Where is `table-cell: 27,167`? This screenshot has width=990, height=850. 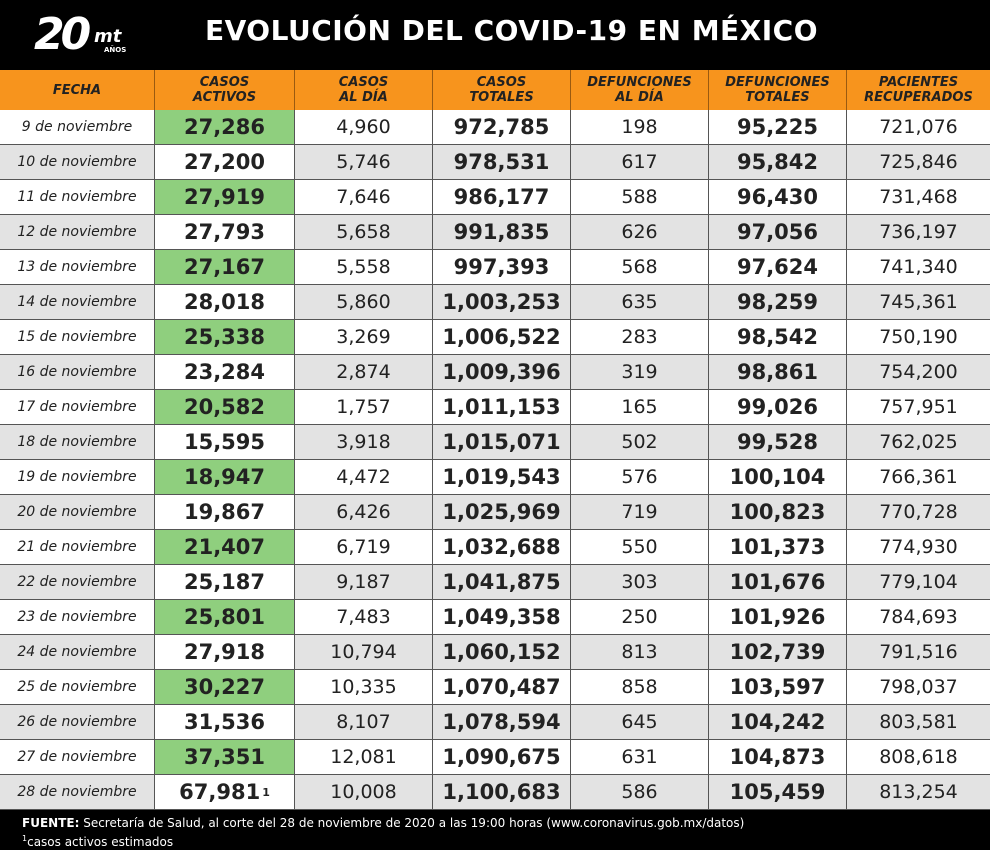 table-cell: 27,167 is located at coordinates (225, 267).